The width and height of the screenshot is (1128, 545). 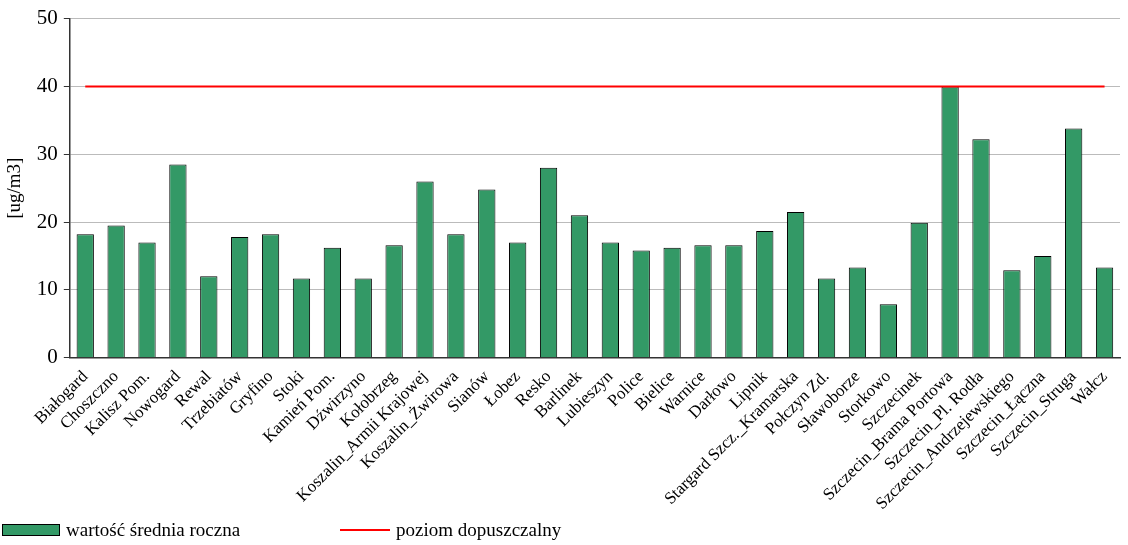 I want to click on y-tick-label: 40, so click(x=47, y=84).